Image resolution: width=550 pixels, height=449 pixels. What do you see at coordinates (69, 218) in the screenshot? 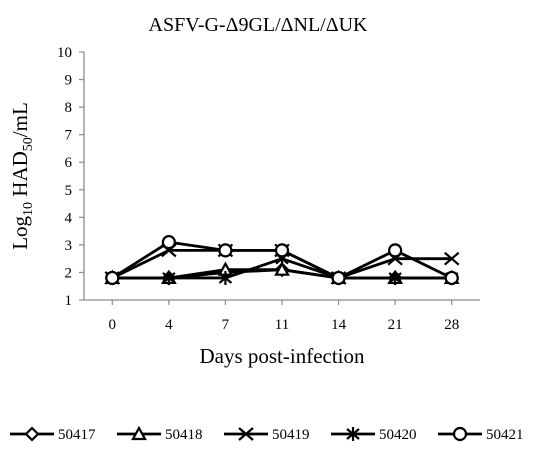
I see `y-tick-label: 4` at bounding box center [69, 218].